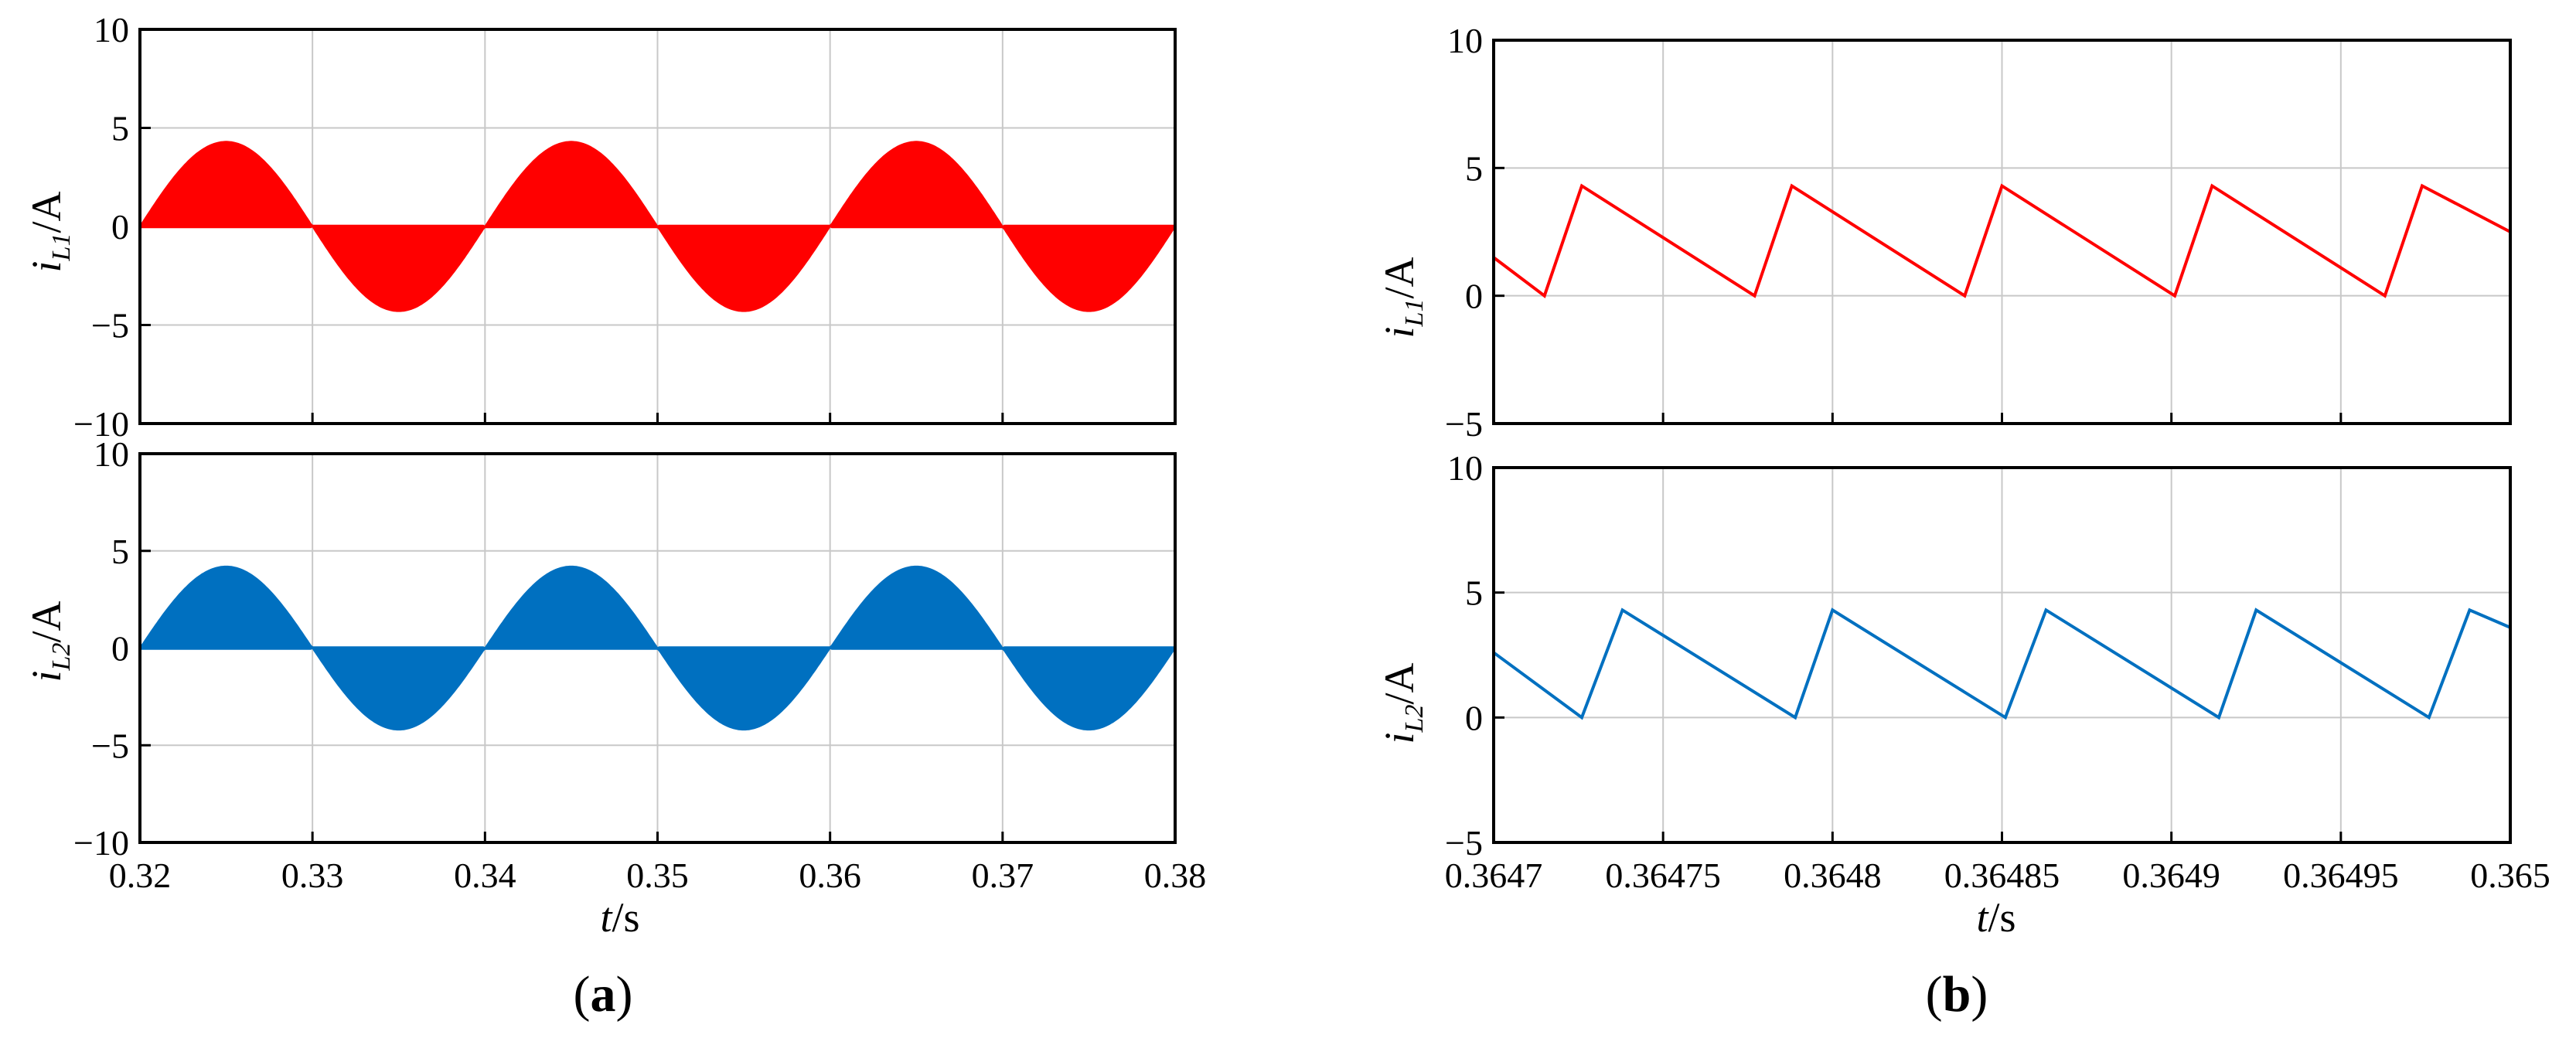 This screenshot has width=2576, height=1038. What do you see at coordinates (1402, 298) in the screenshot?
I see `ylabel-il1-b: iL1/A` at bounding box center [1402, 298].